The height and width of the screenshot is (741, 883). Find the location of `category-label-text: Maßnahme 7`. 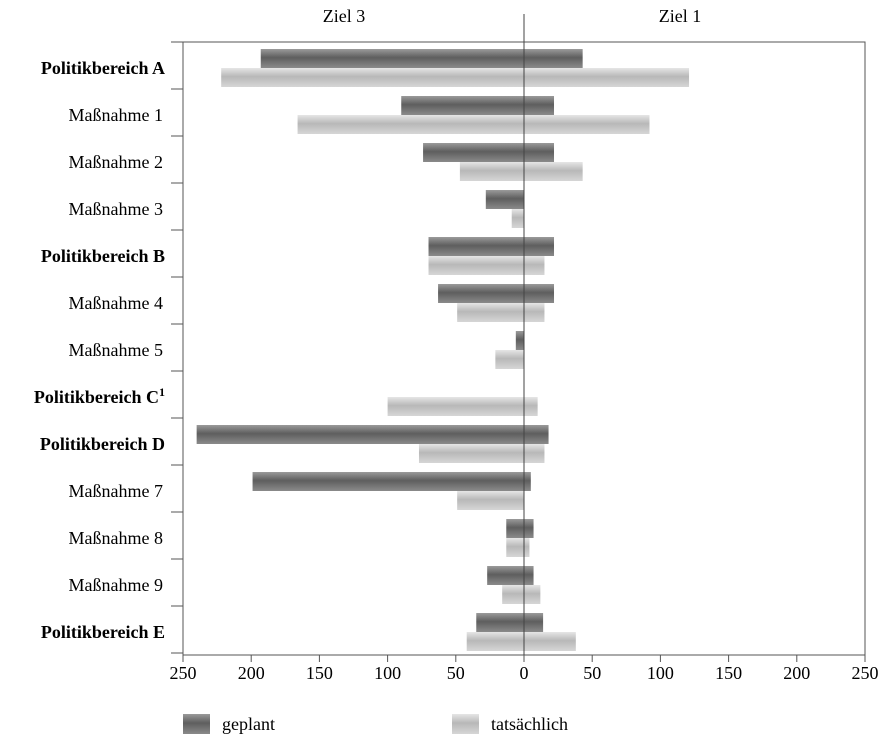

category-label-text: Maßnahme 7 is located at coordinates (116, 491).